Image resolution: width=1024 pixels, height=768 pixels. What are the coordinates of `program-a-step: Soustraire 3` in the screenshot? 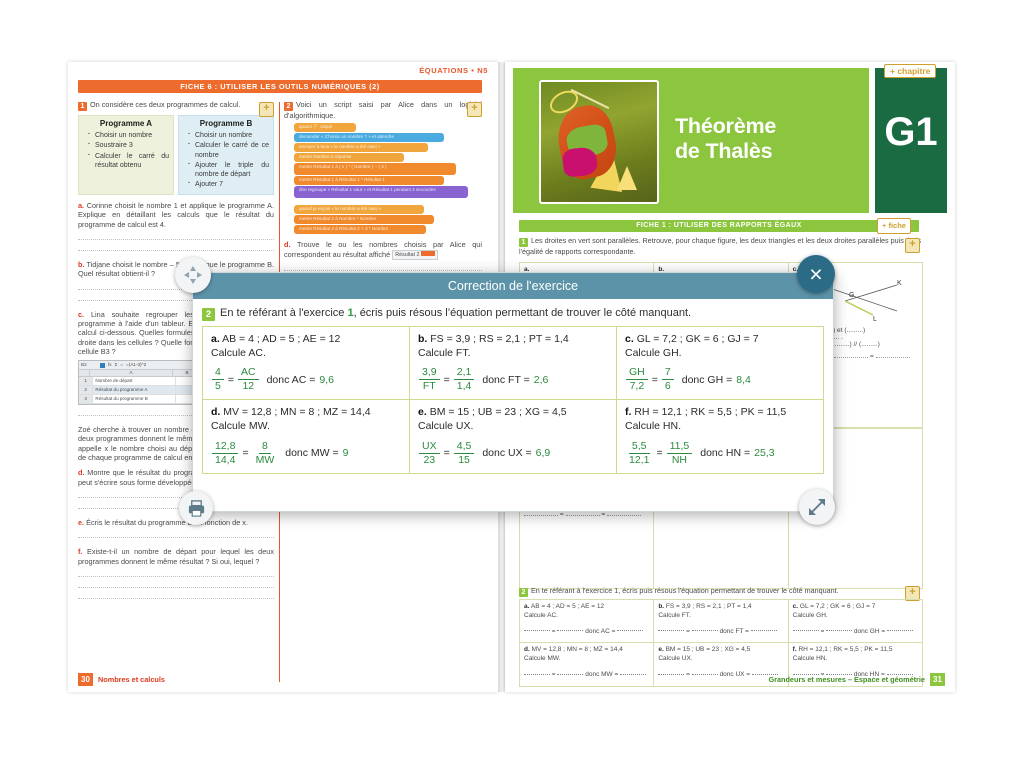 It's located at (128, 145).